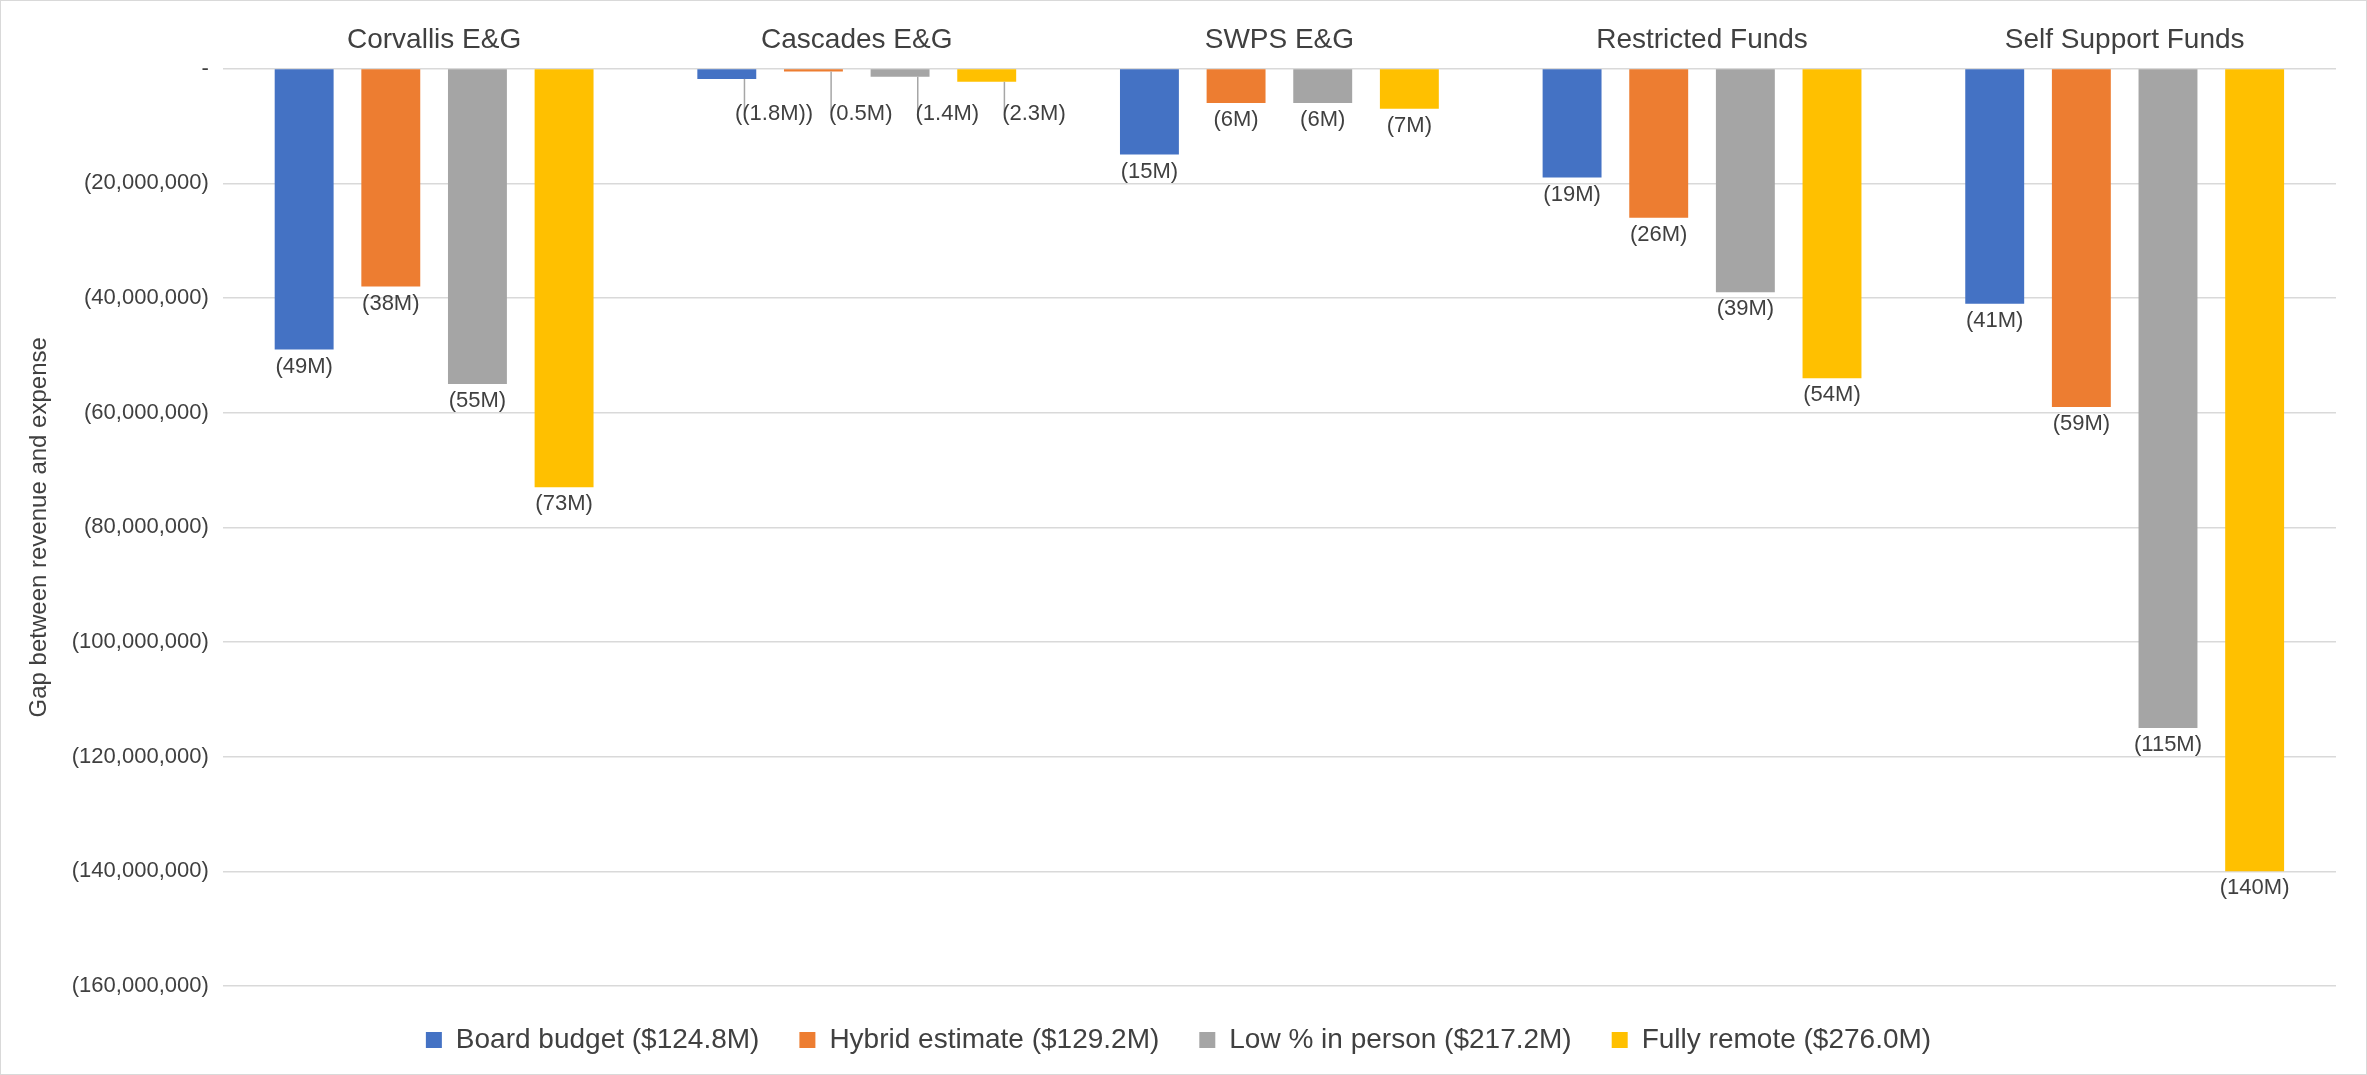 Image resolution: width=2367 pixels, height=1075 pixels. What do you see at coordinates (140, 985) in the screenshot?
I see `y-tick-label: (160,000,000)` at bounding box center [140, 985].